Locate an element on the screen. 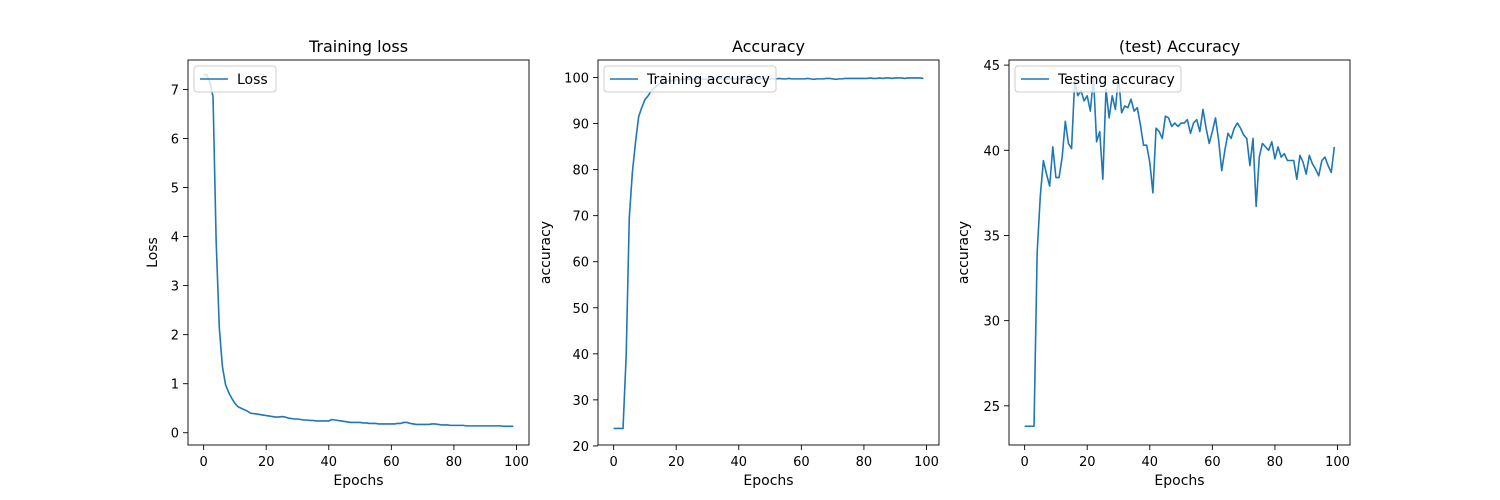 The image size is (1500, 500). y-tick-label: 4 is located at coordinates (175, 238).